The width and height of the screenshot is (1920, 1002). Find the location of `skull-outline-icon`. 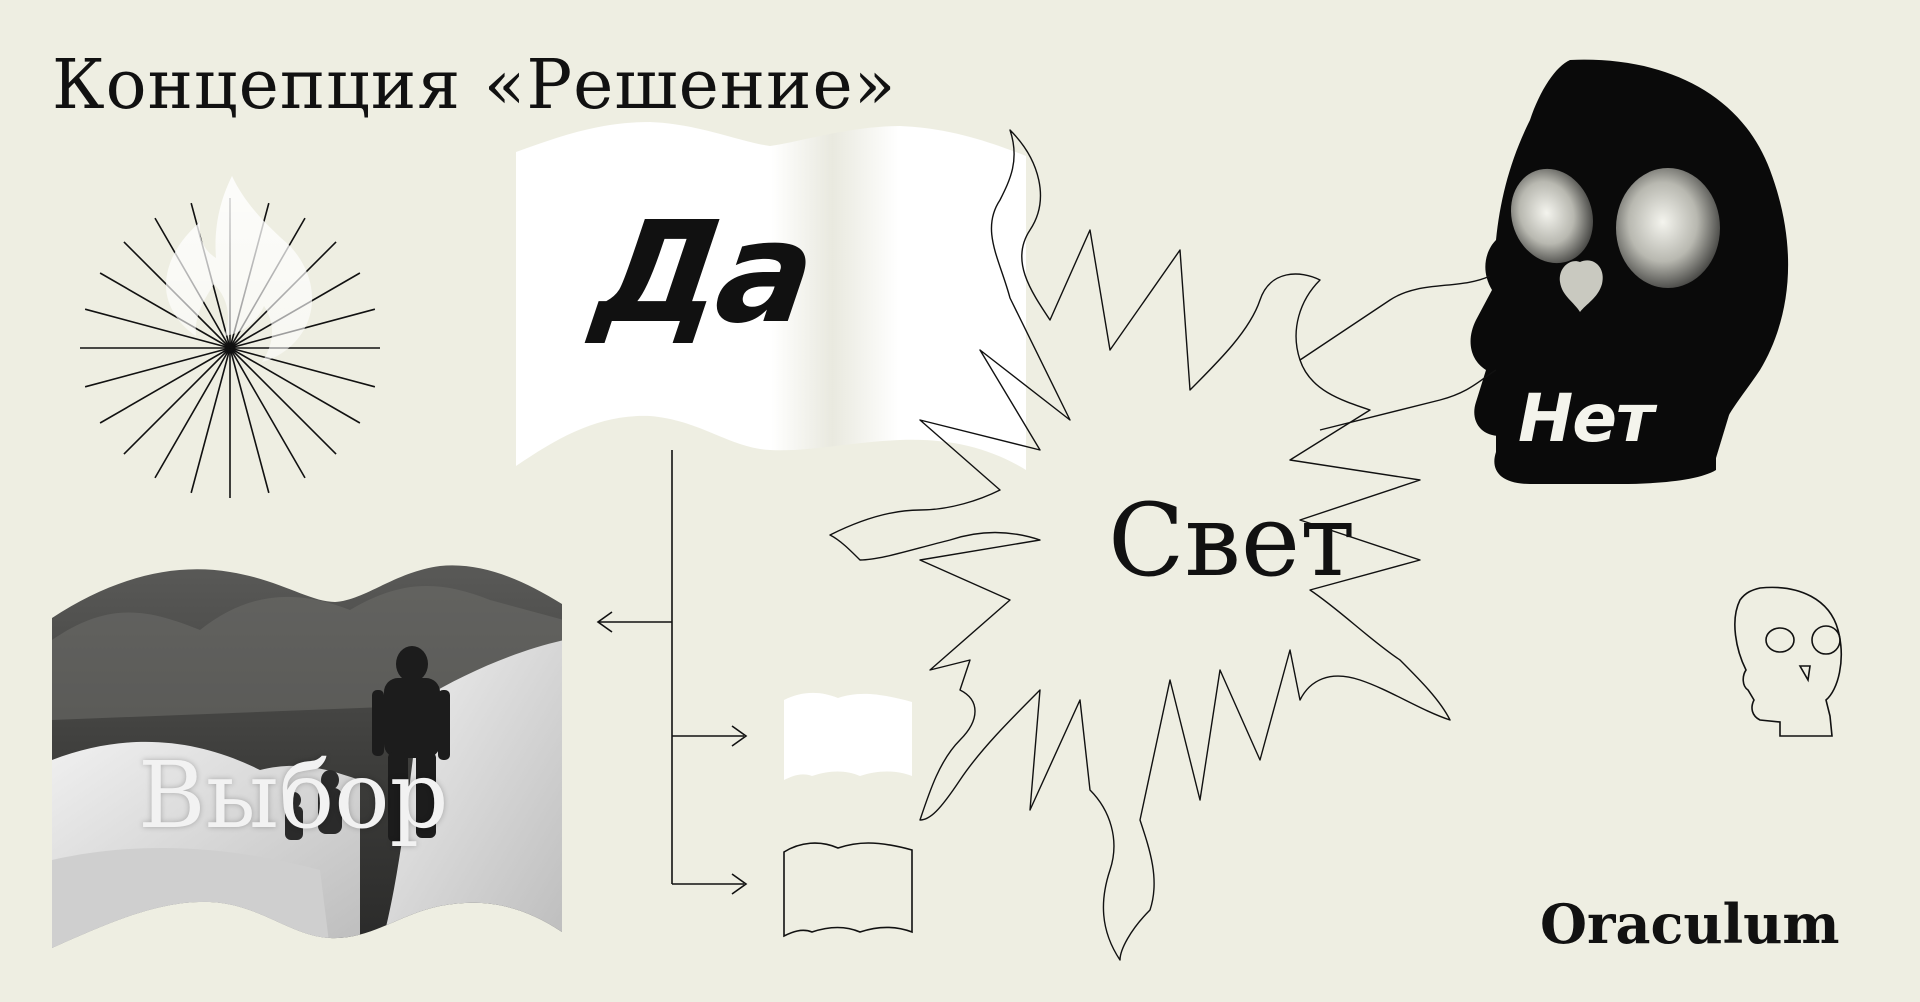

skull-outline-icon is located at coordinates (1788, 661).